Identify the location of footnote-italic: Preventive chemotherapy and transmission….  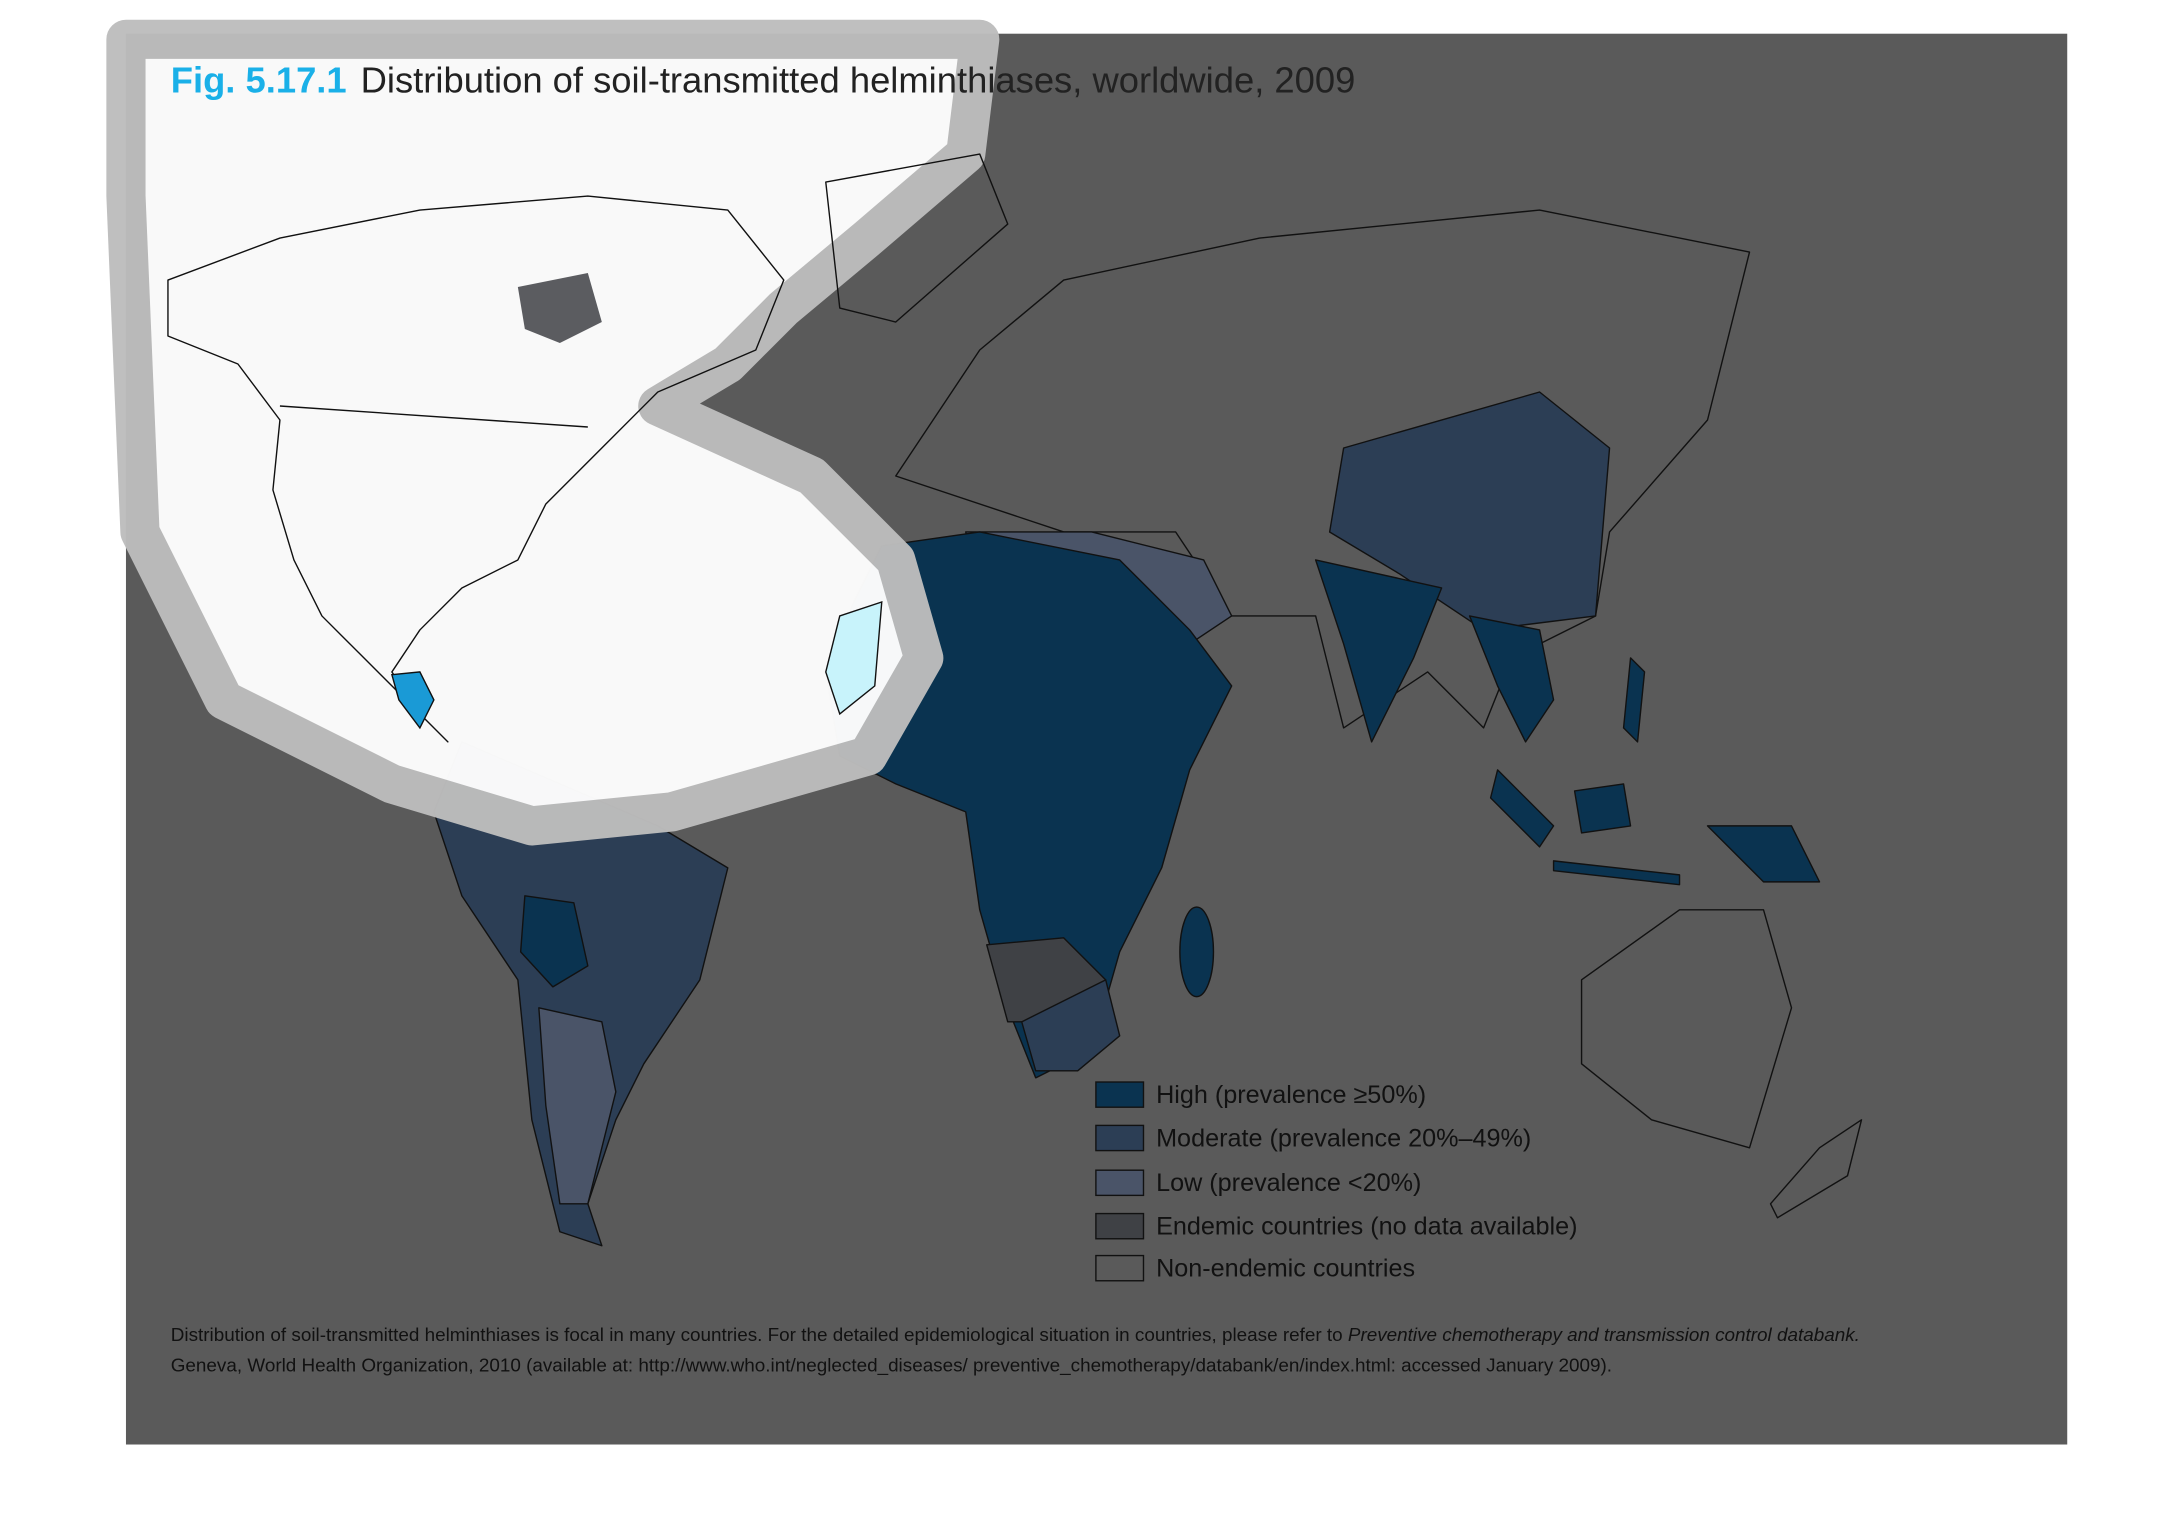
(1604, 1335).